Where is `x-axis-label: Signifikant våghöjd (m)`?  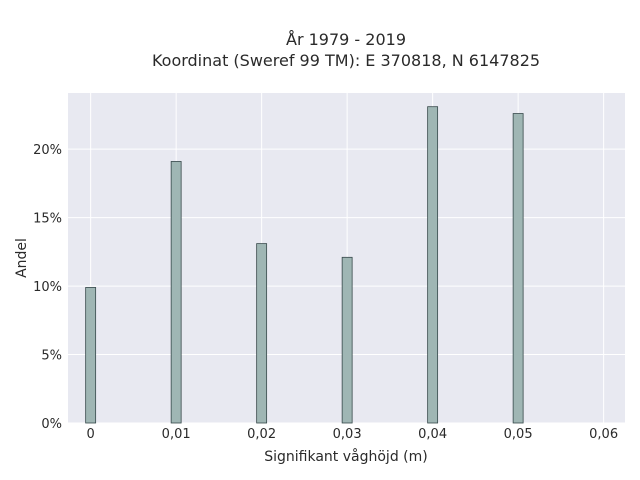 x-axis-label: Signifikant våghöjd (m) is located at coordinates (345, 456).